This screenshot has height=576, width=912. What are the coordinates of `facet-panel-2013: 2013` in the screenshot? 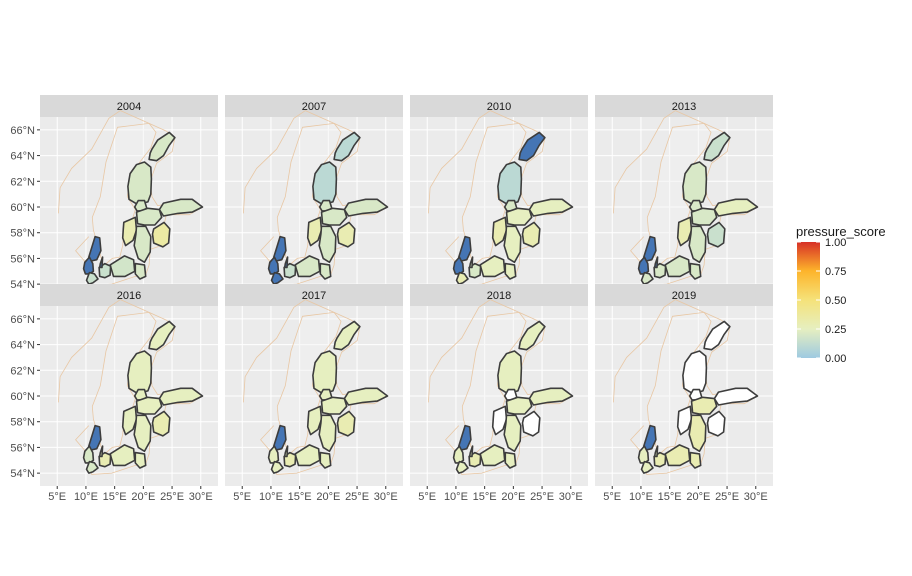 It's located at (684, 196).